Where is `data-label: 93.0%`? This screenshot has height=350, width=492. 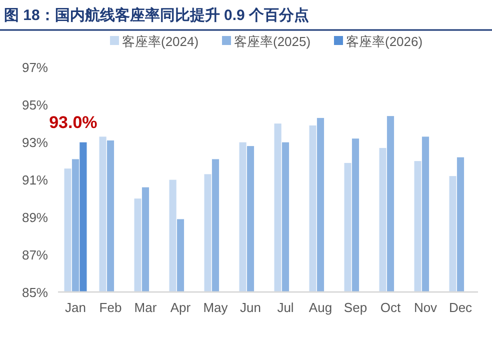
data-label: 93.0% is located at coordinates (73, 122).